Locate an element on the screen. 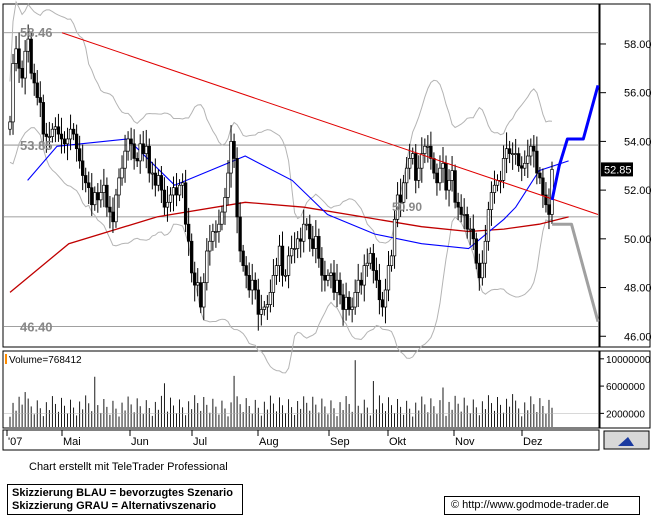 The height and width of the screenshot is (520, 653). date-axis-label: '07 is located at coordinates (15, 442).